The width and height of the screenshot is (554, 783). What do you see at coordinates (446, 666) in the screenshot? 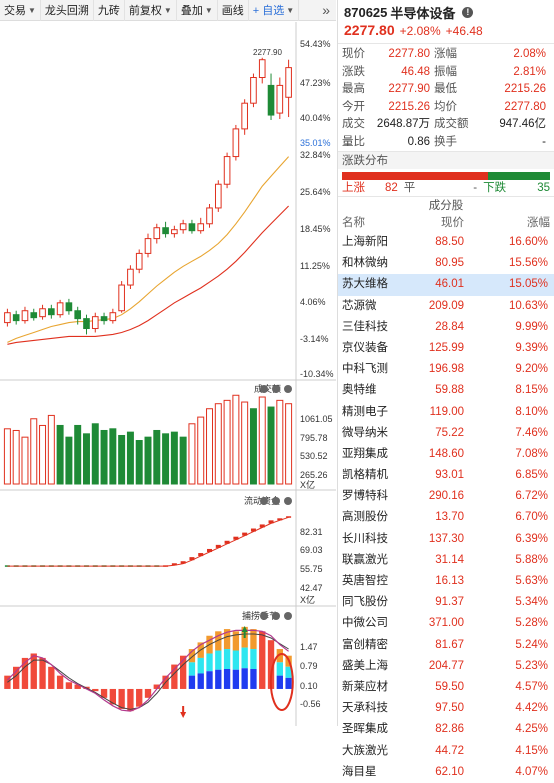
I see `component-row: 盛美上海 204.77 5.23%` at bounding box center [446, 666].